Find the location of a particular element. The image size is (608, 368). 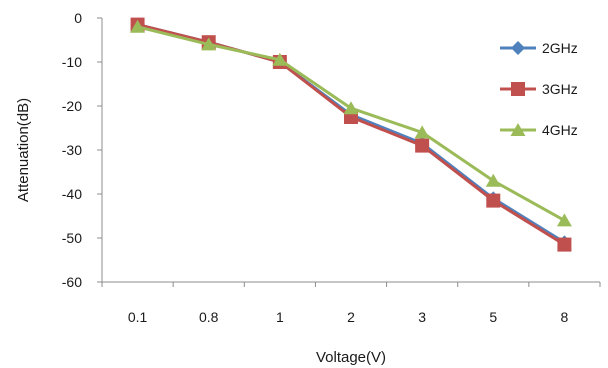

y-tick-label: -20 is located at coordinates (72, 106).